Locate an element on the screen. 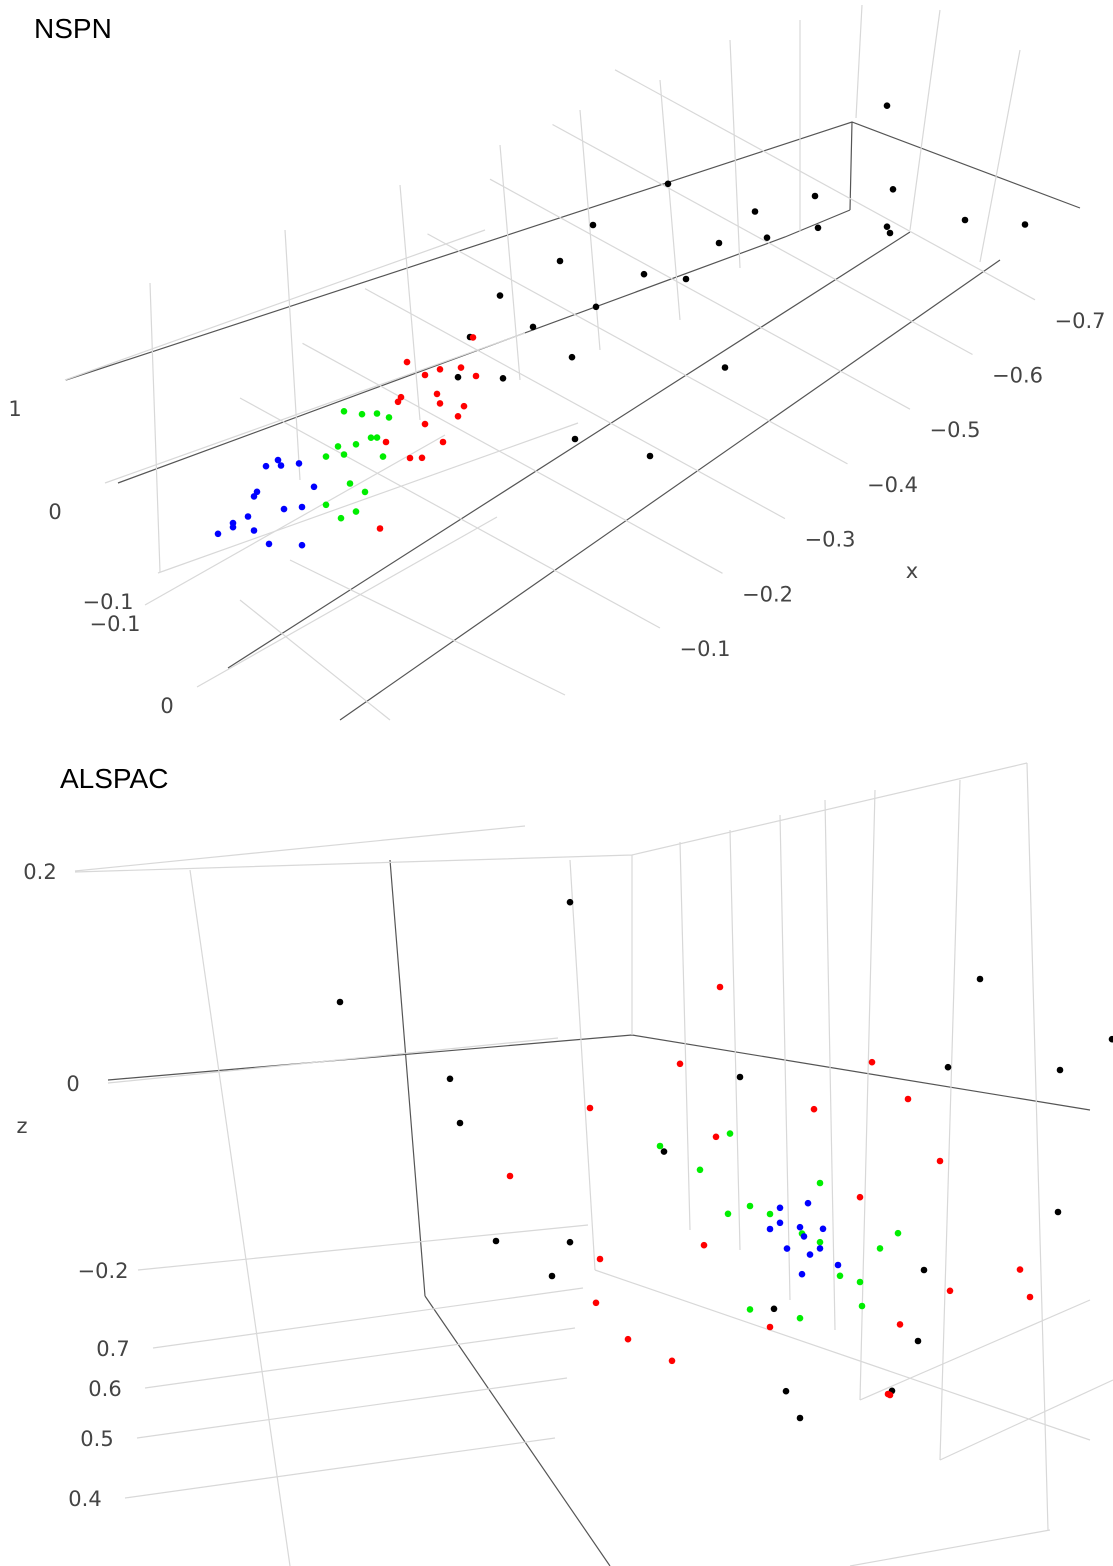  tick-label: 0.2 is located at coordinates (39, 872).